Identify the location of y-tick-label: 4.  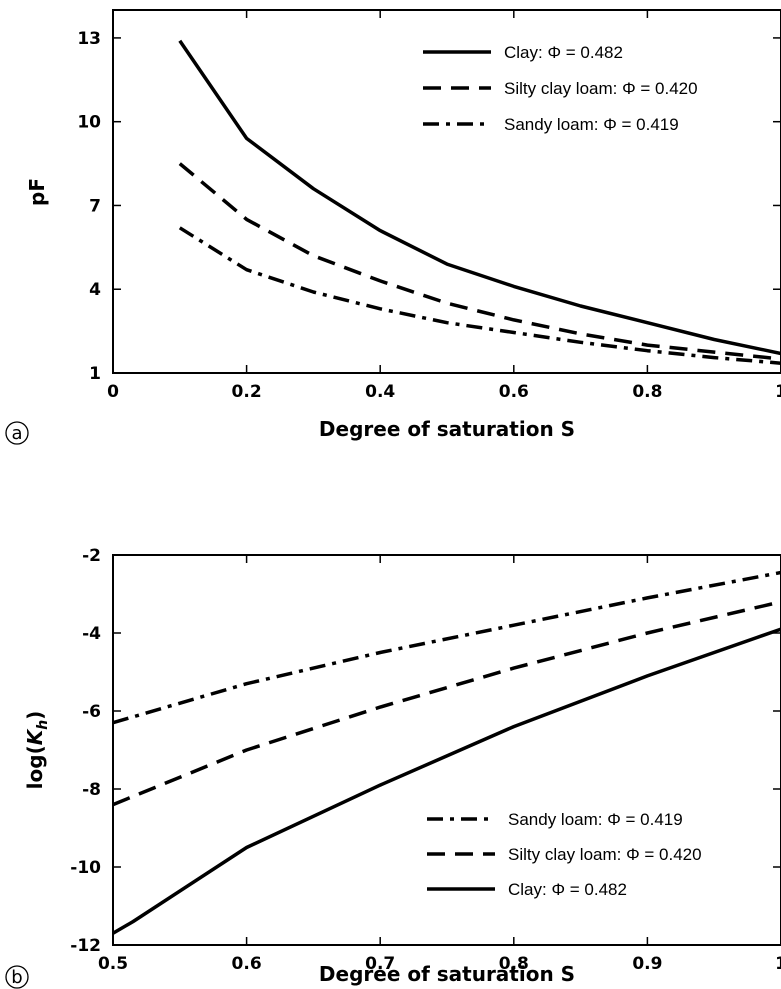
(95, 290).